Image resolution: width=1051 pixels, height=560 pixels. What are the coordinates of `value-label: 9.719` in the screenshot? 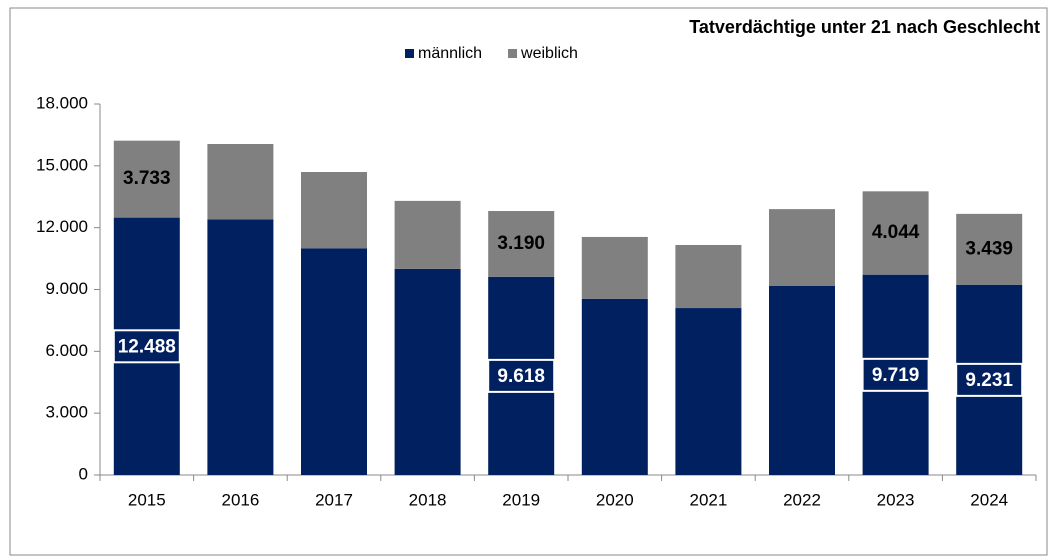 It's located at (896, 375).